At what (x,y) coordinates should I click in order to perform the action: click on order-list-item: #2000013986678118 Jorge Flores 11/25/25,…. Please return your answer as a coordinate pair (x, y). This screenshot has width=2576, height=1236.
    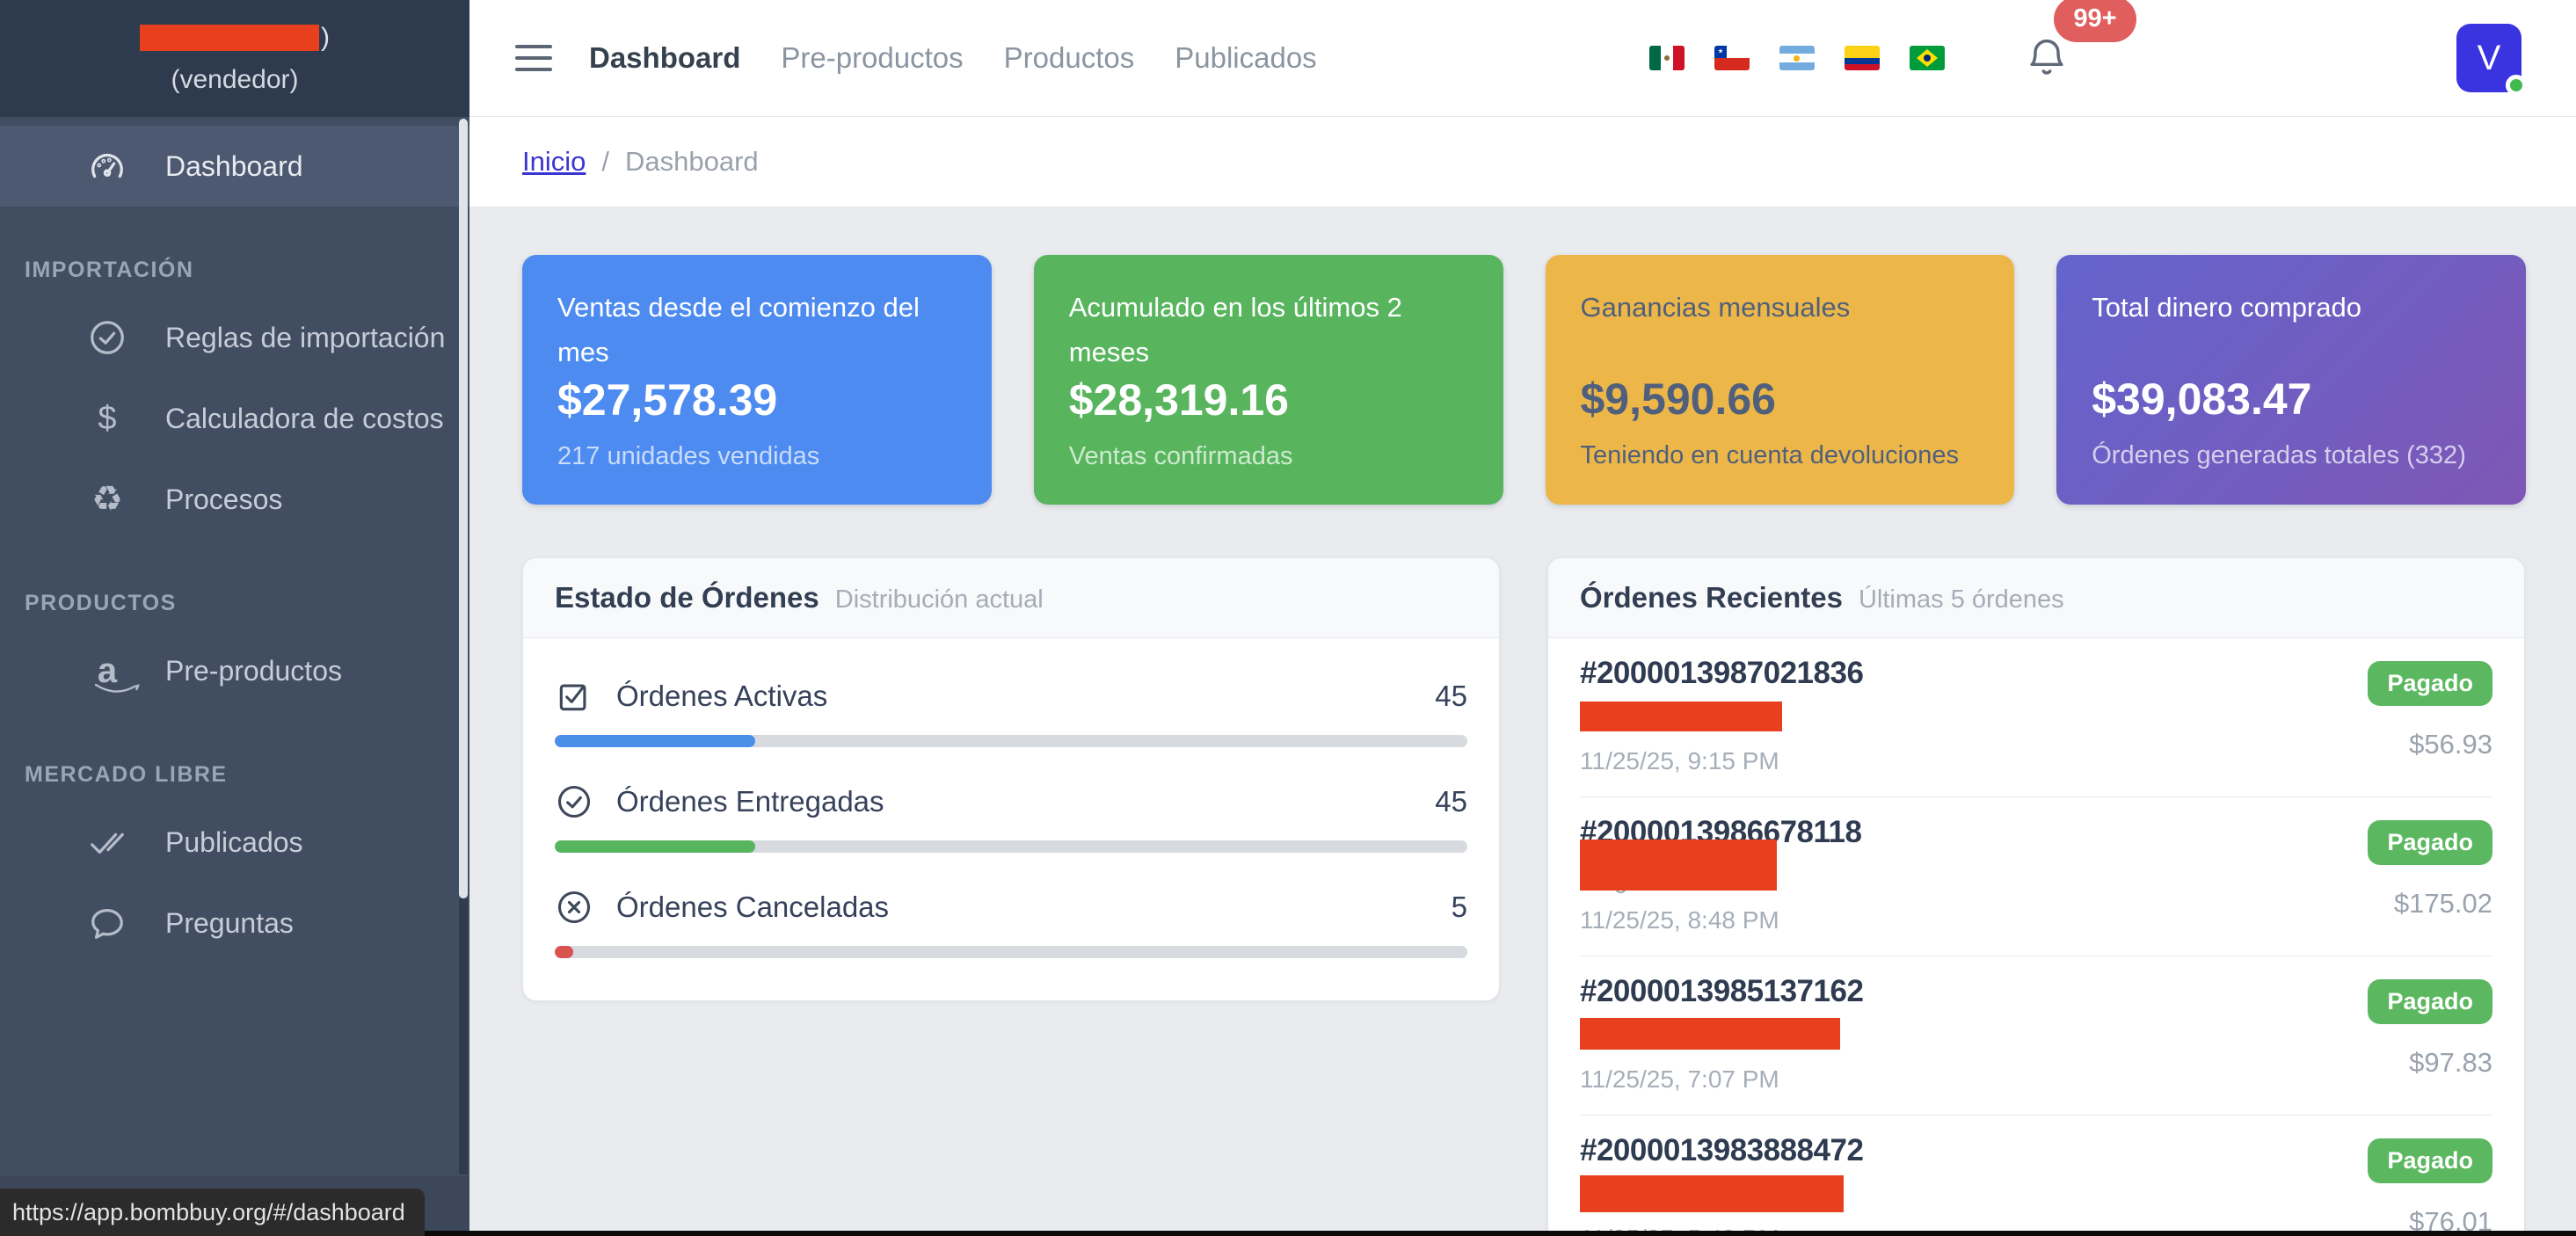
    Looking at the image, I should click on (2036, 876).